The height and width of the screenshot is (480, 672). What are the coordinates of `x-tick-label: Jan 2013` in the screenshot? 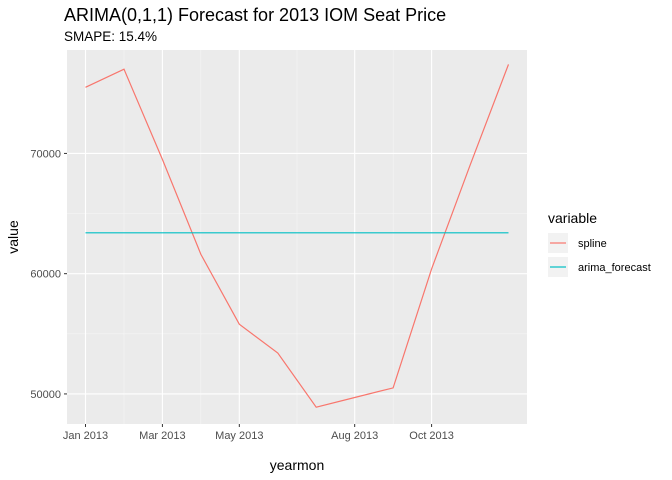 It's located at (85, 436).